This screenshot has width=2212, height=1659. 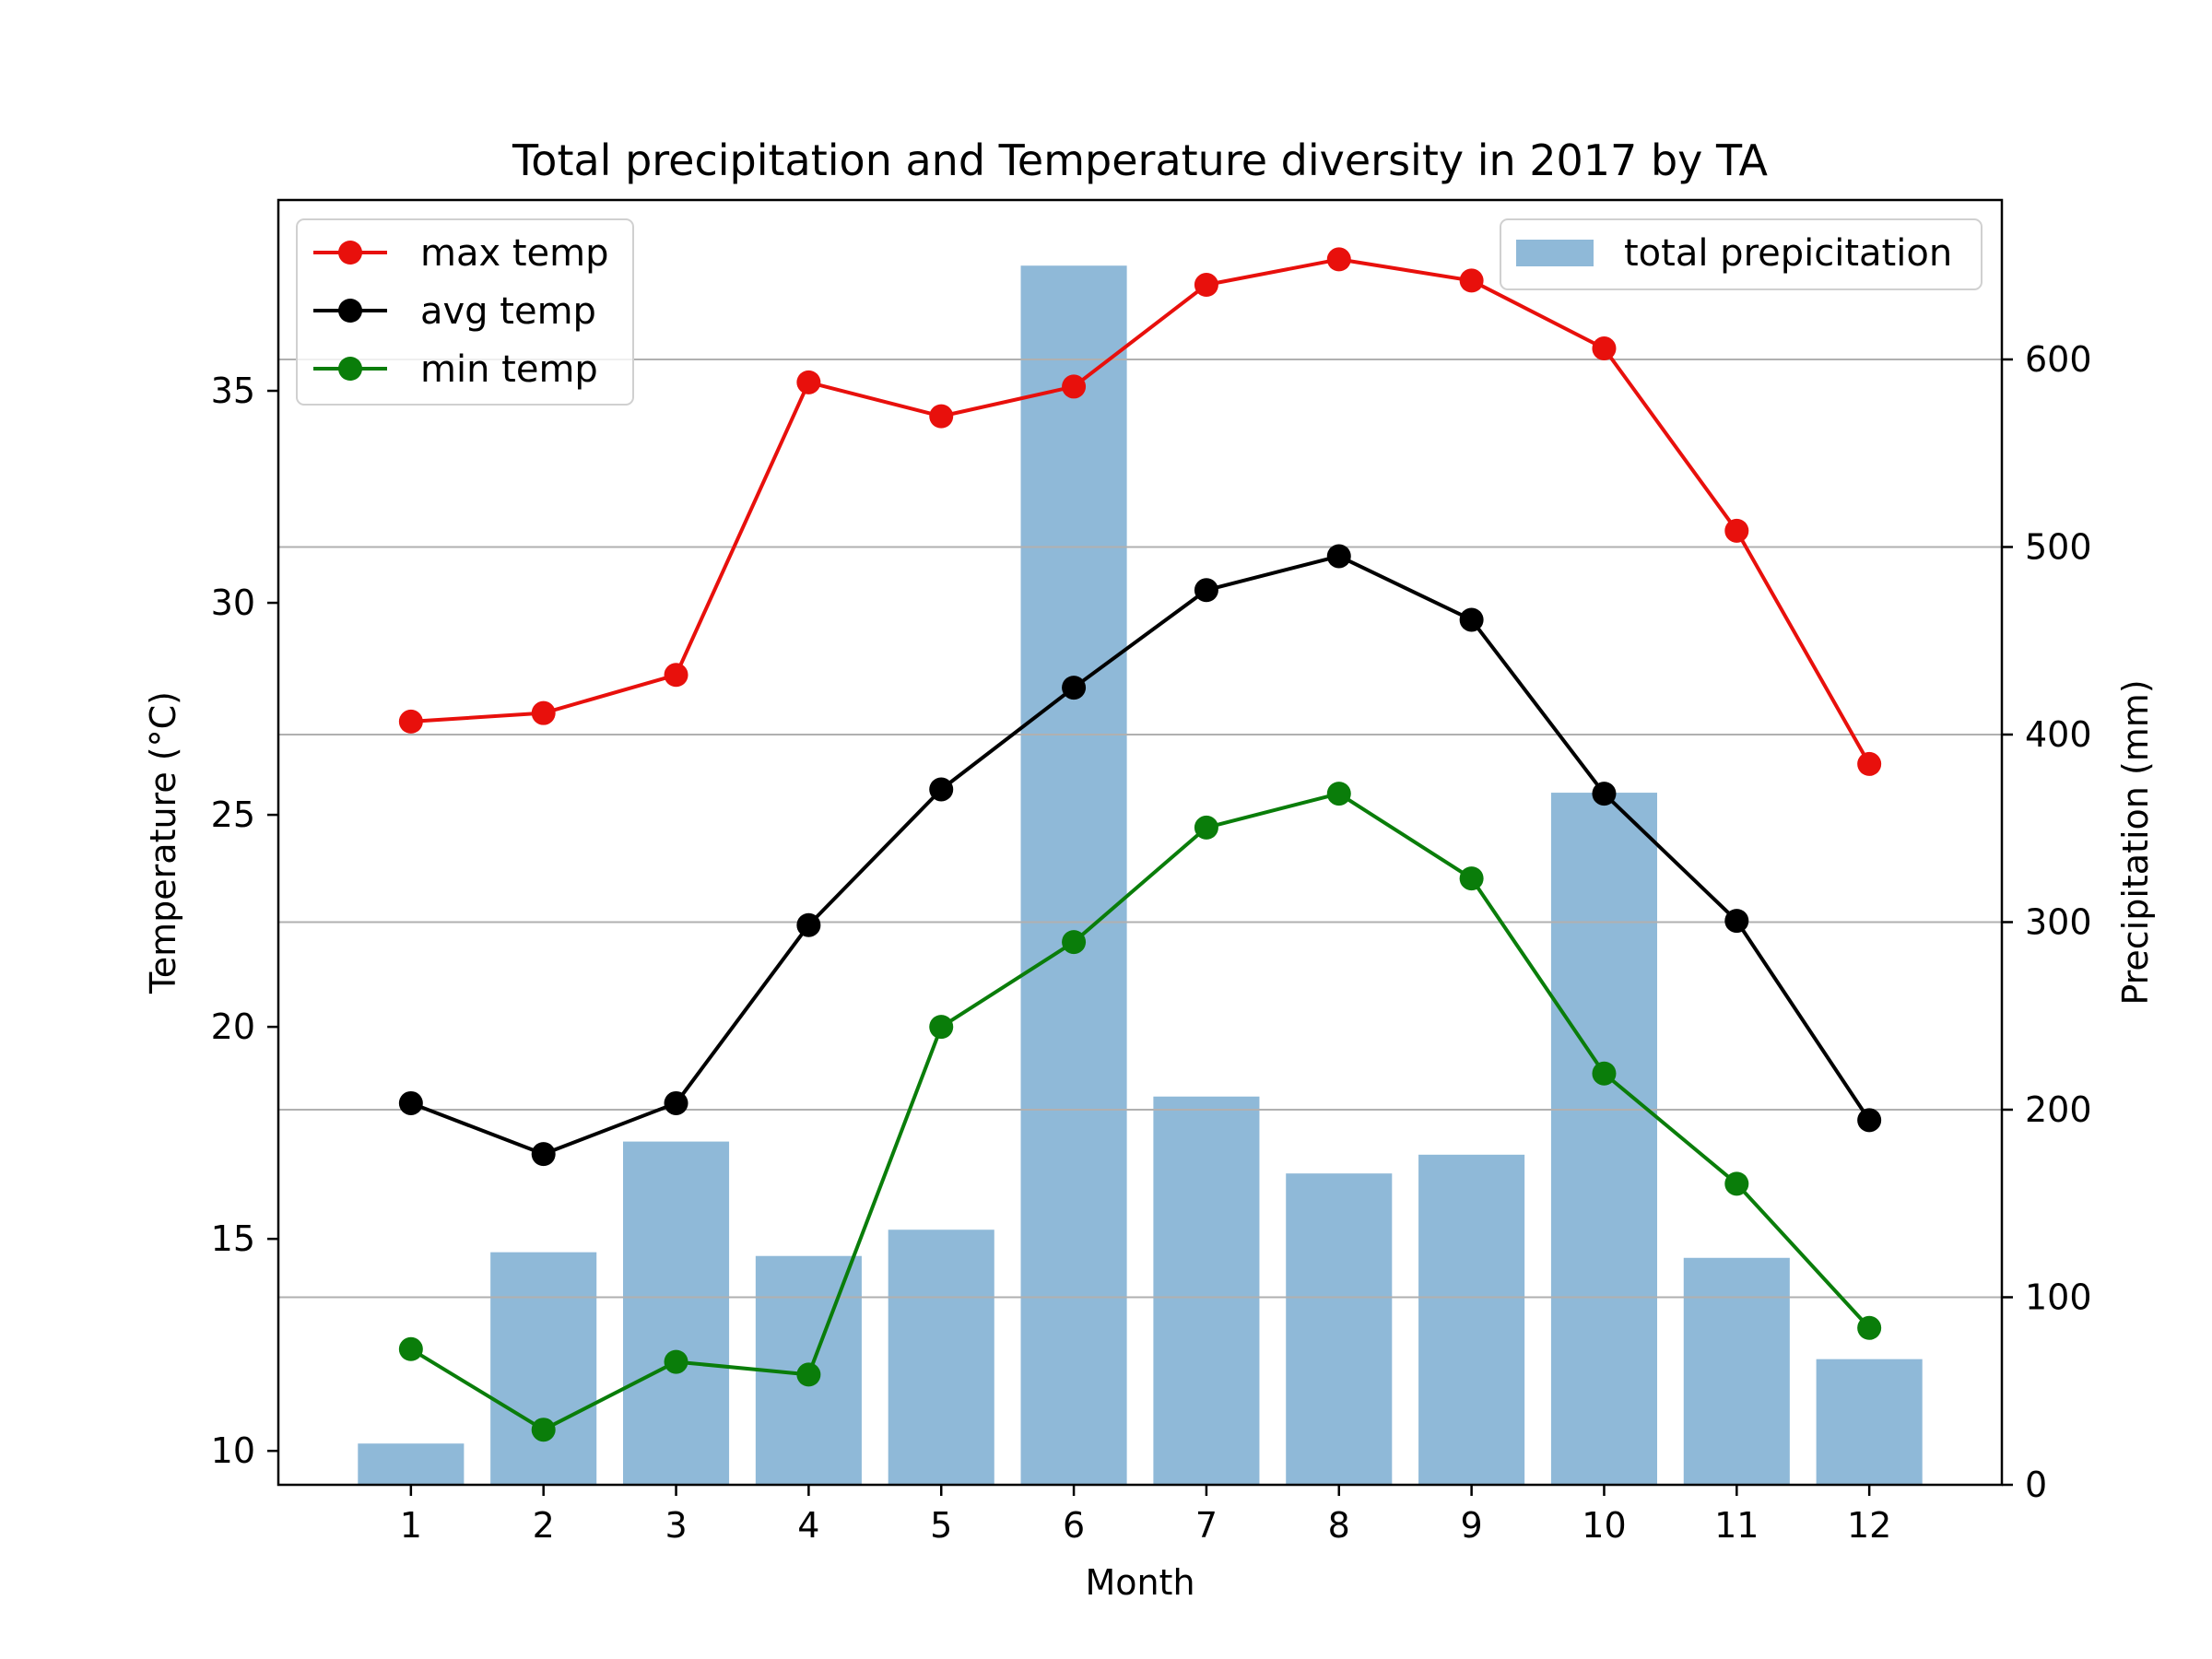 What do you see at coordinates (2058, 359) in the screenshot?
I see `y-right-tick-label: 600` at bounding box center [2058, 359].